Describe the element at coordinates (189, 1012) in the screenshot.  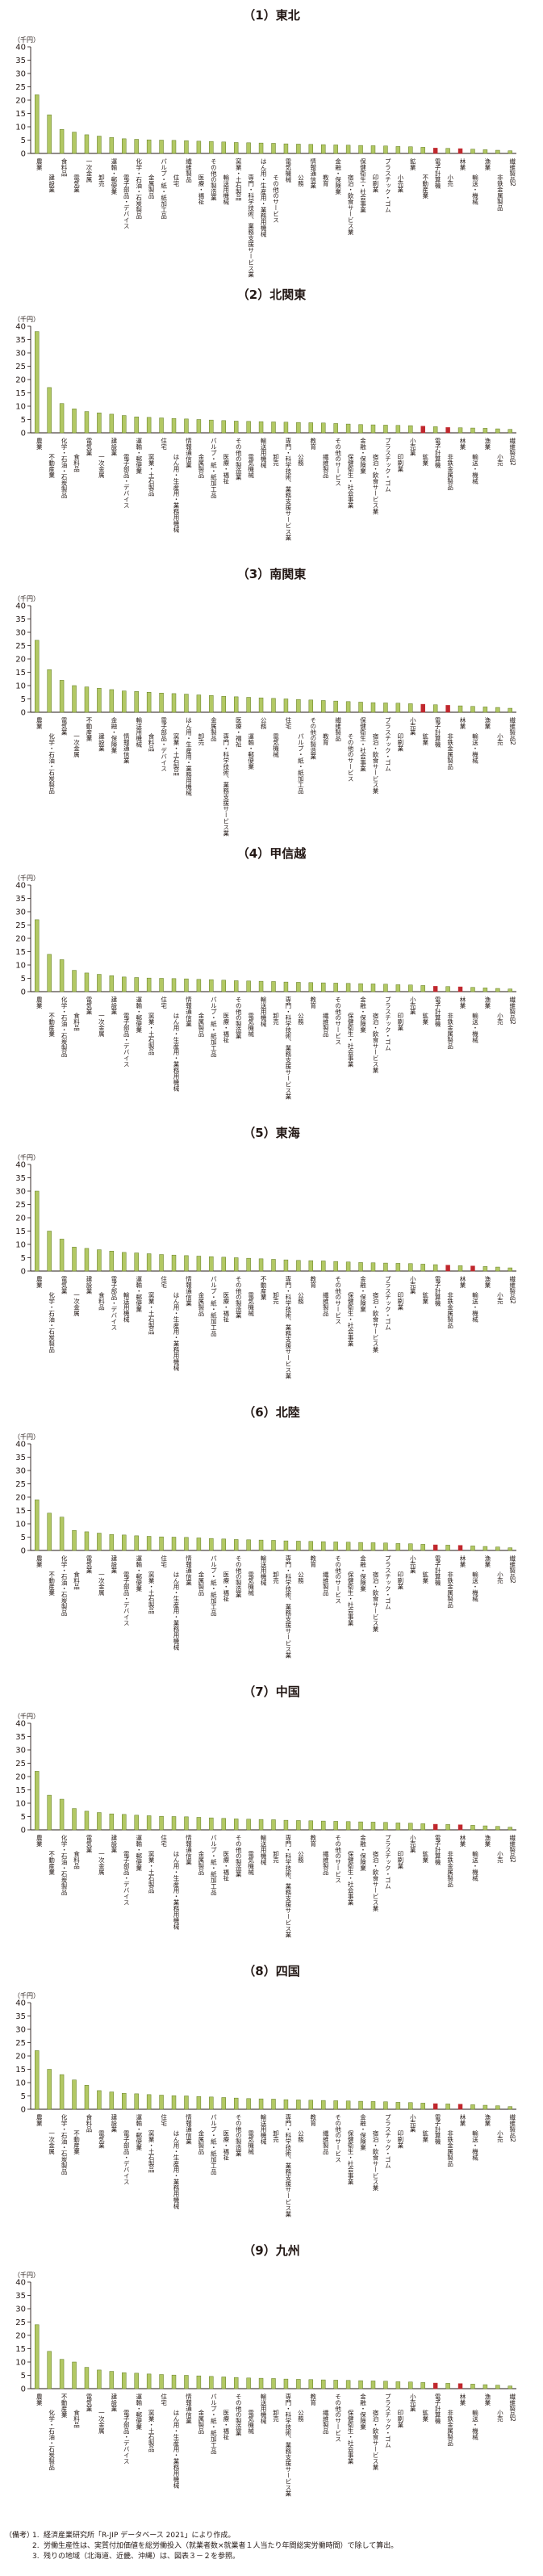
I see `x-tick-label: 情報通信業` at that location.